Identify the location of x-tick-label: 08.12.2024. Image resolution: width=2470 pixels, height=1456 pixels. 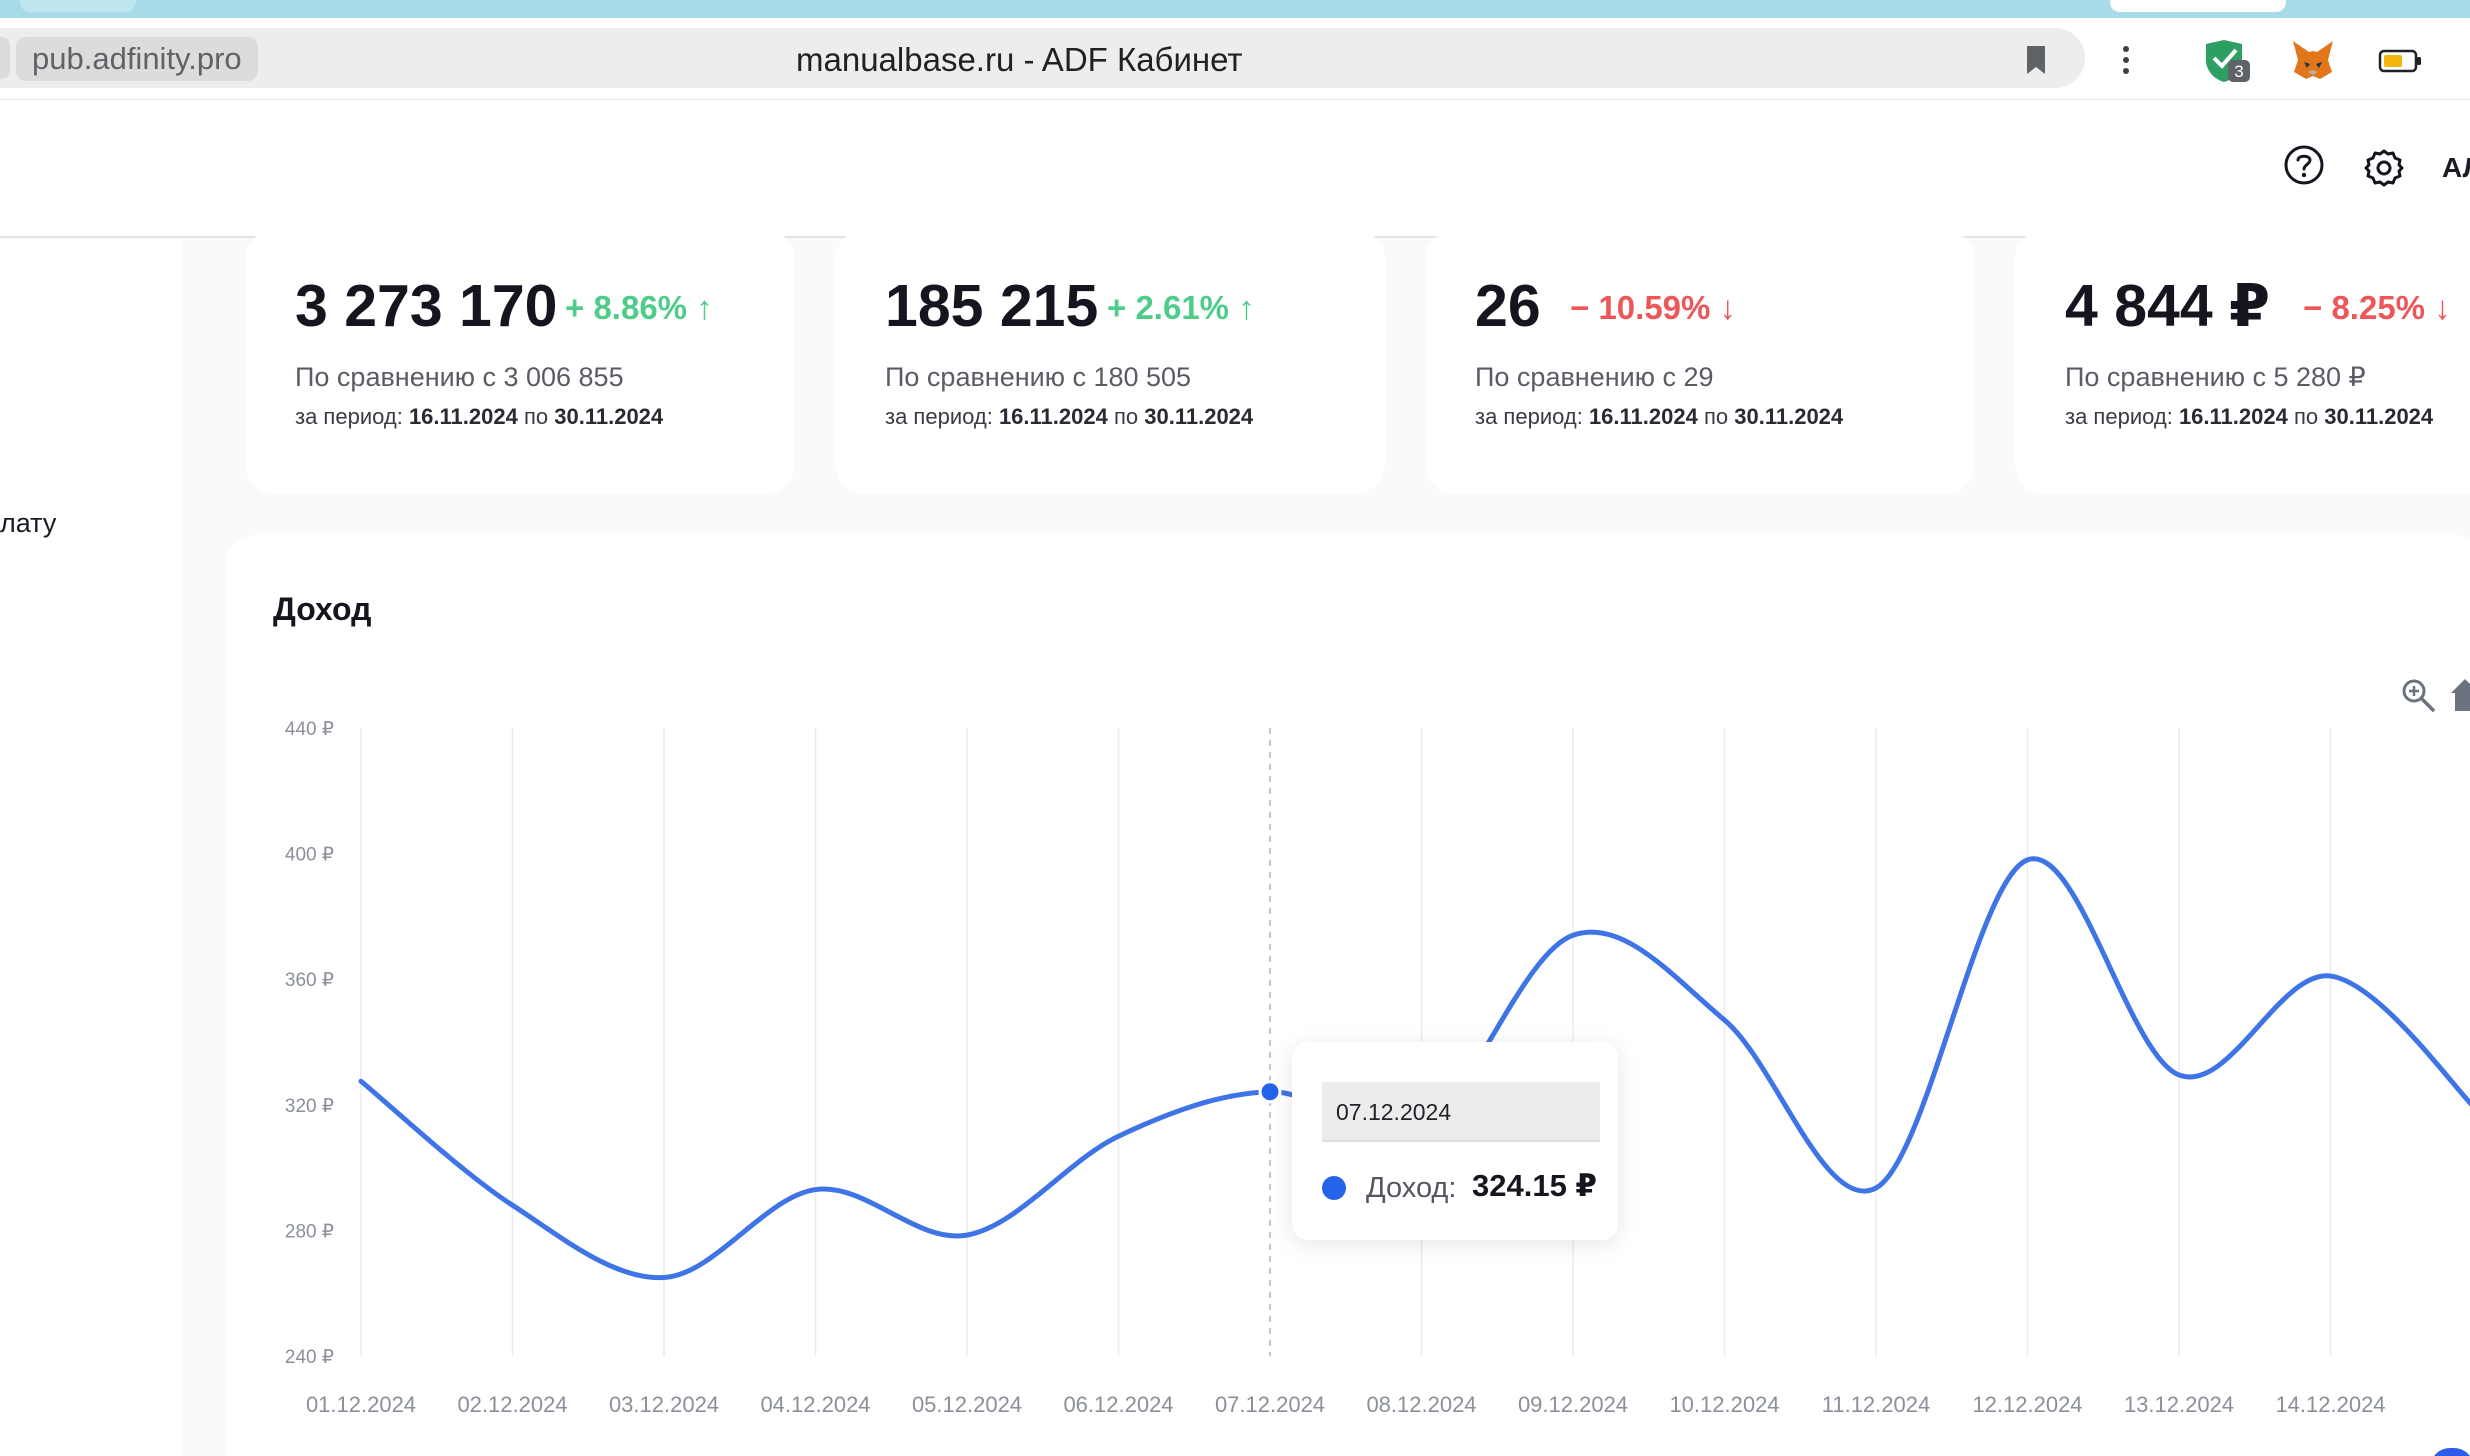
(1421, 1404).